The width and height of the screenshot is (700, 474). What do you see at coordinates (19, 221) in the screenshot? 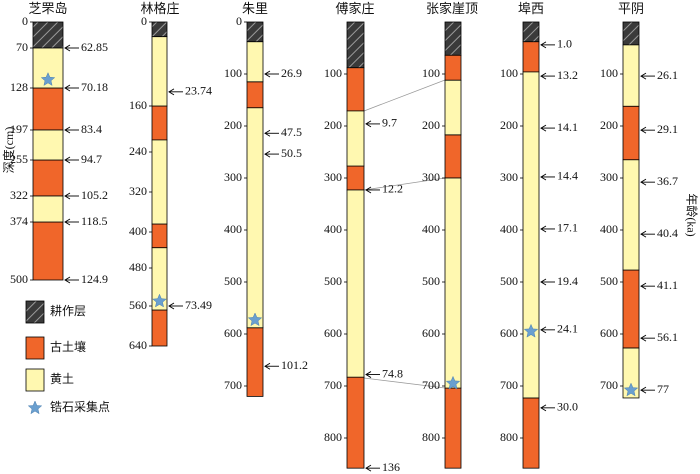
I see `depth-tick-label: 374` at bounding box center [19, 221].